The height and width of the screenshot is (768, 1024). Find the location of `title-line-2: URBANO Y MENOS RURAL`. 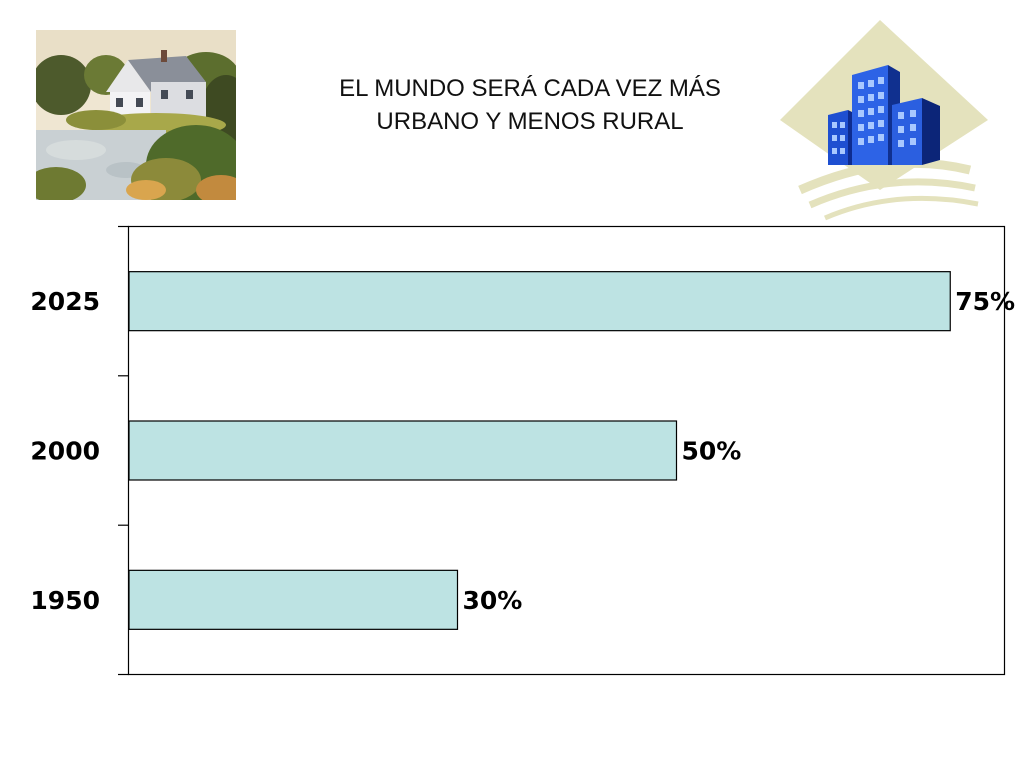

title-line-2: URBANO Y MENOS RURAL is located at coordinates (530, 121).